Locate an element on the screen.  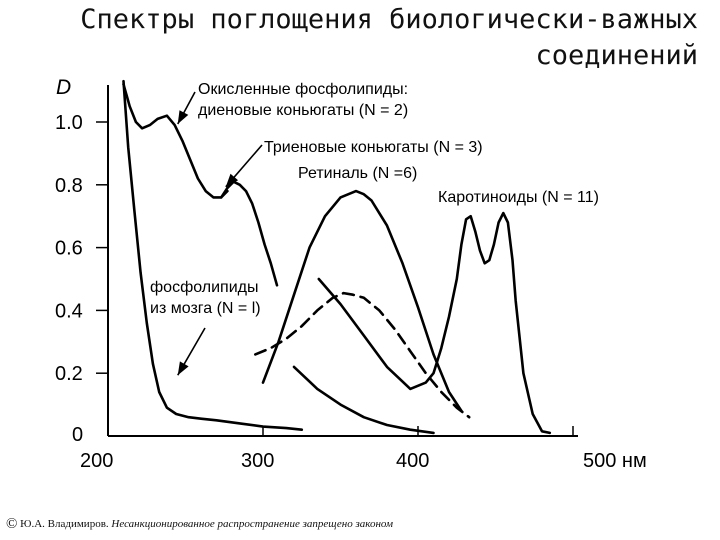
annotation-0-line-1: диеновые коньюгаты (N = 2) is located at coordinates (303, 110).